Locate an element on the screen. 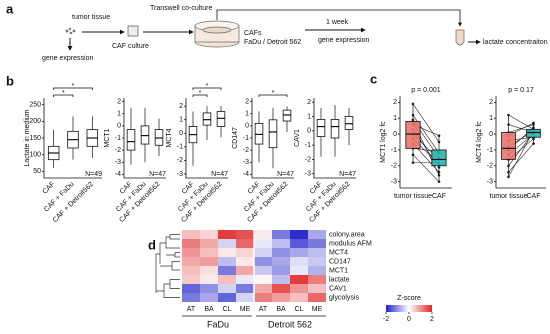  colorbar-tick-label: -2 is located at coordinates (386, 319).